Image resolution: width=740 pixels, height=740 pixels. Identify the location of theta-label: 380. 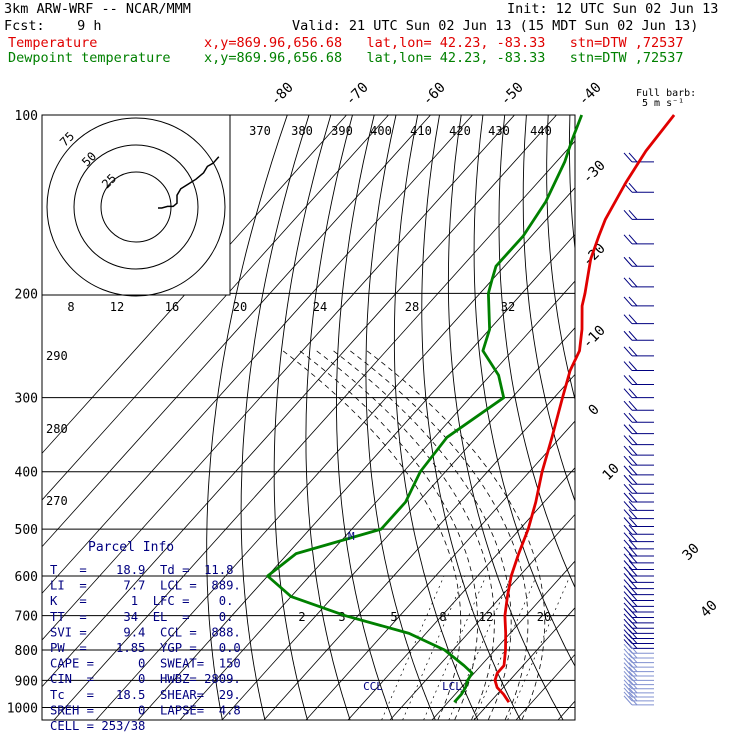
(302, 131).